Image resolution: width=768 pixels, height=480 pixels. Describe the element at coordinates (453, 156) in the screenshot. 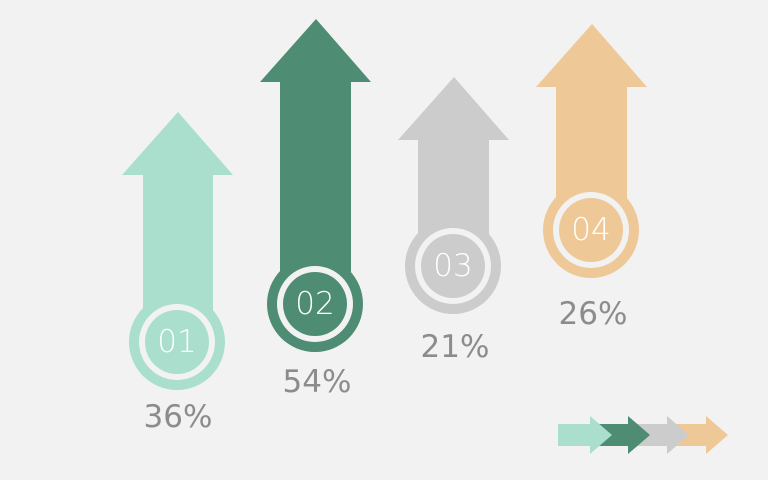

I see `arrow-03-shape` at that location.